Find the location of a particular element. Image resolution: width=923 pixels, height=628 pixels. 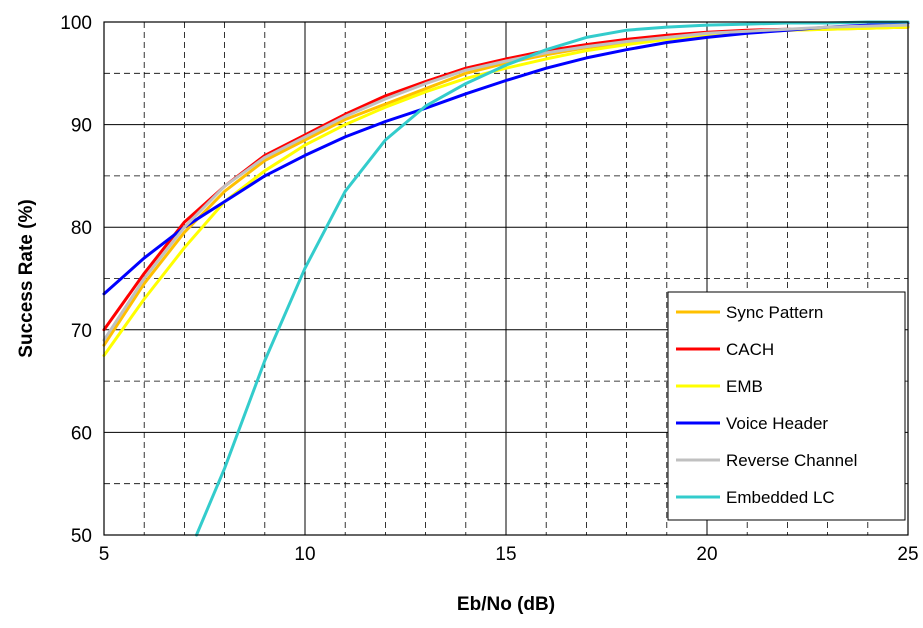

x-tick-label: 15 is located at coordinates (505, 554).